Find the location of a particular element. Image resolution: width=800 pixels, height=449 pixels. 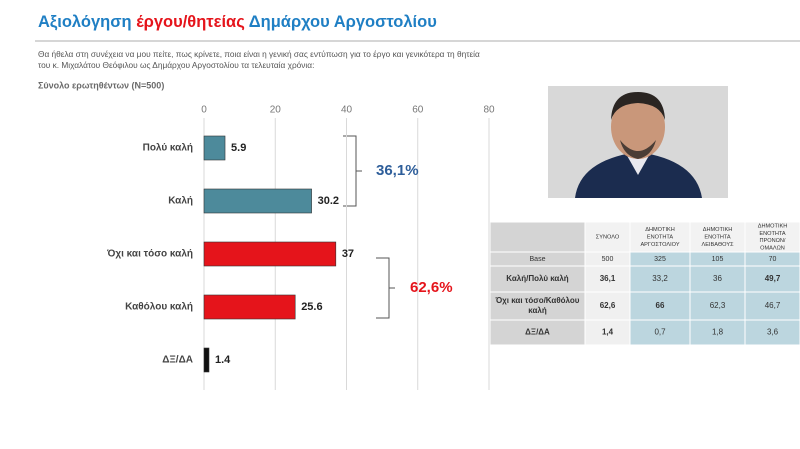

table-text: 1,4 is located at coordinates (608, 332).